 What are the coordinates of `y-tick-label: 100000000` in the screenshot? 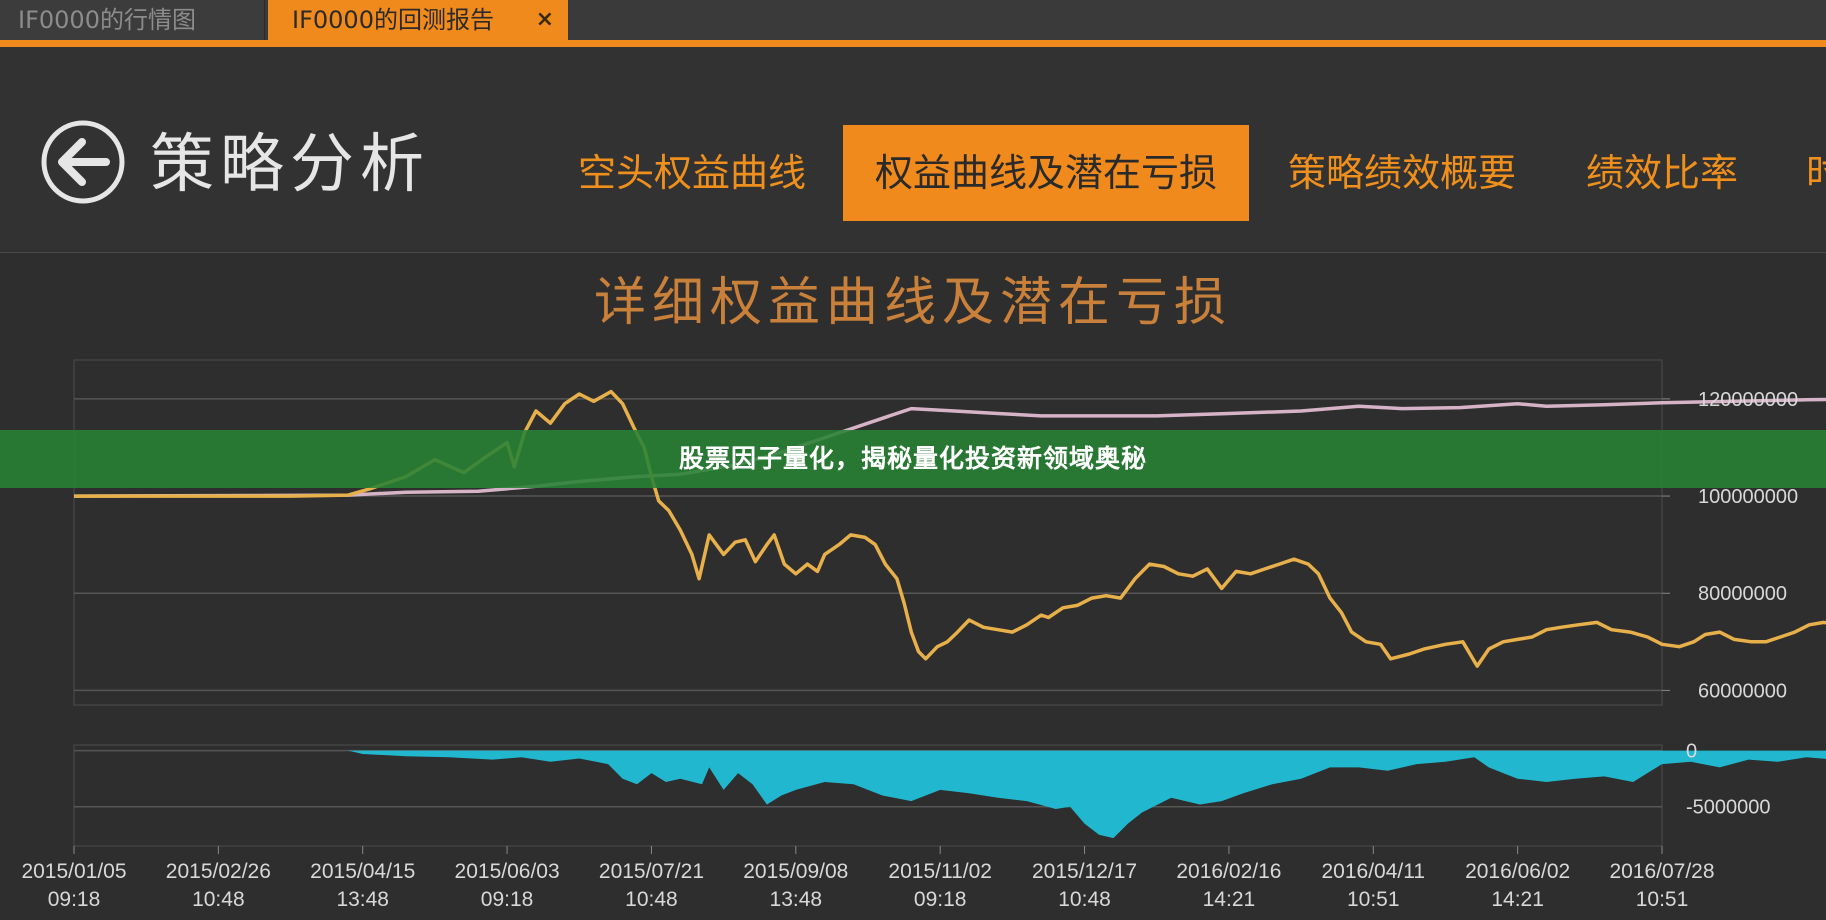 It's located at (1748, 497).